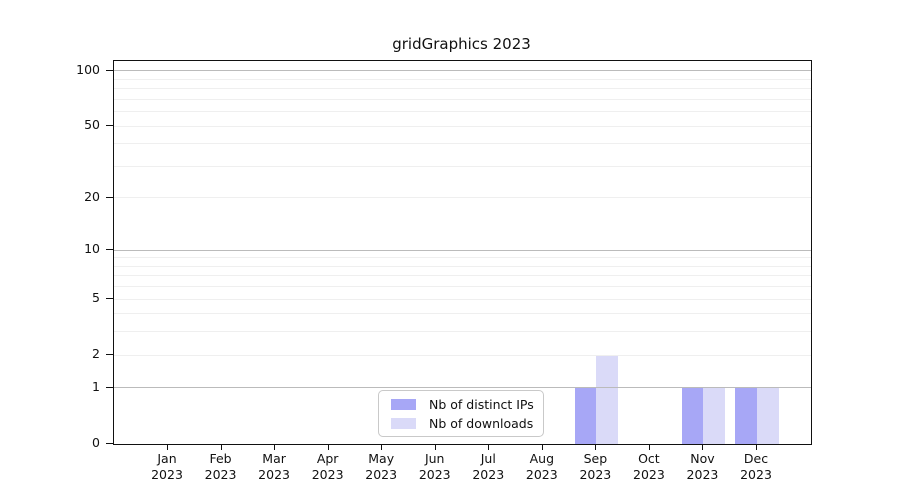 The image size is (900, 500). Describe the element at coordinates (595, 466) in the screenshot. I see `x-axis-tick-label: Sep 2023` at that location.